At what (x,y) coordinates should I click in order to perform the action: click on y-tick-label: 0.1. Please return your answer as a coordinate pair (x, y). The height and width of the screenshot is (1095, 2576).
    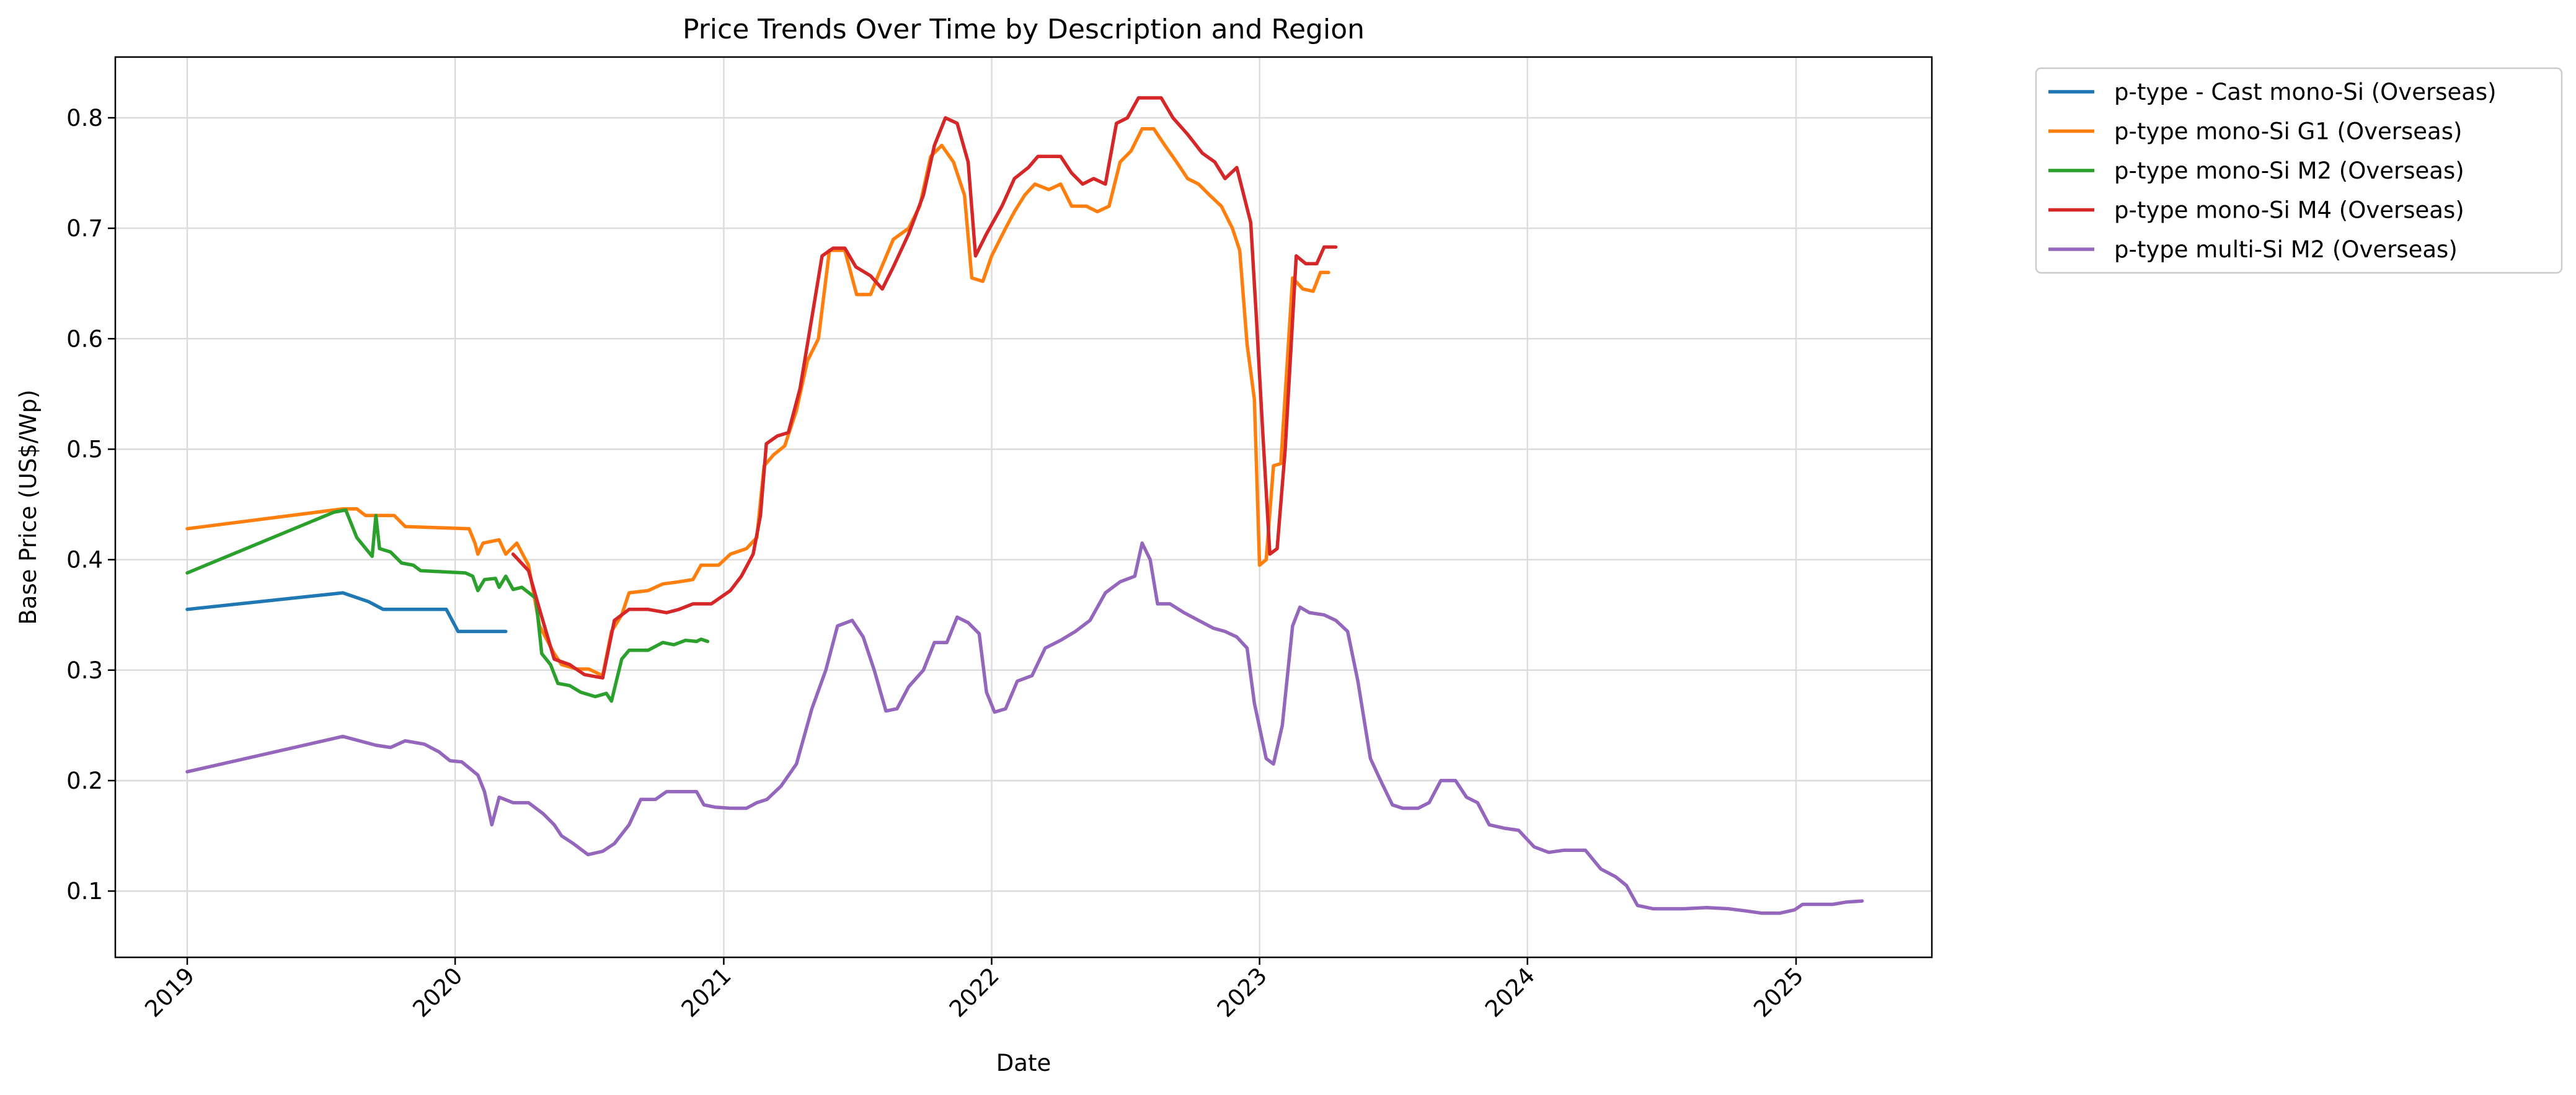
    Looking at the image, I should click on (84, 892).